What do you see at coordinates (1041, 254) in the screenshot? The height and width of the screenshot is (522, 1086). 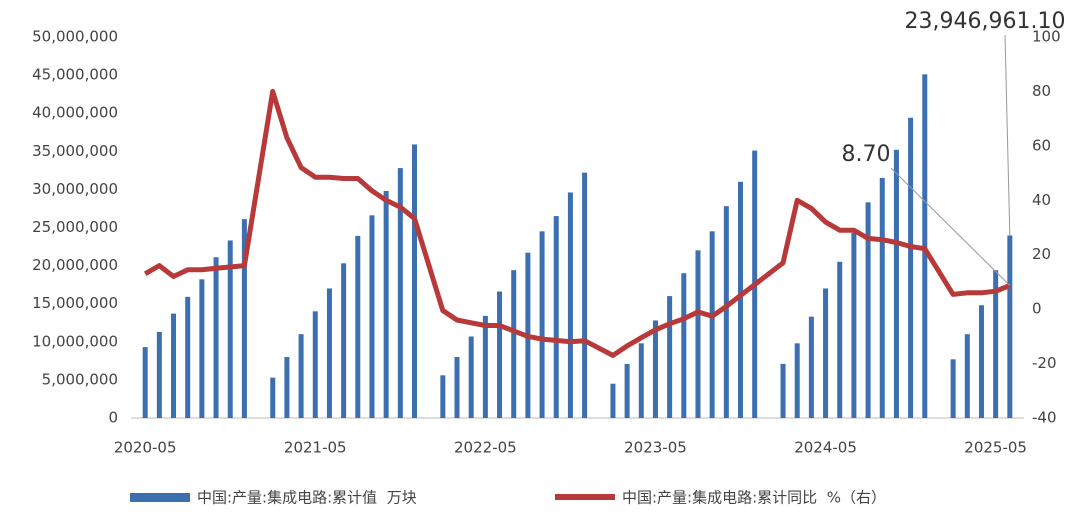 I see `y2-tick-label: 20` at bounding box center [1041, 254].